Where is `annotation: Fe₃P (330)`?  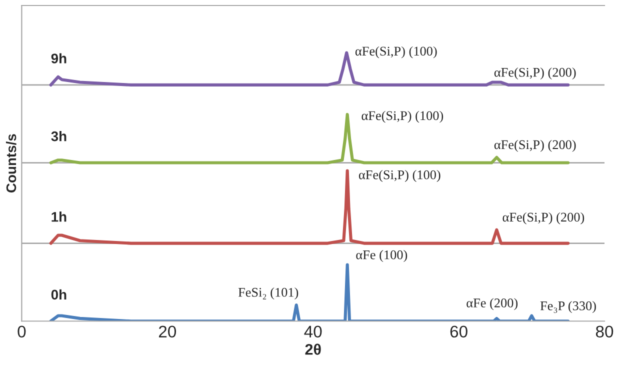 annotation: Fe₃P (330) is located at coordinates (568, 307).